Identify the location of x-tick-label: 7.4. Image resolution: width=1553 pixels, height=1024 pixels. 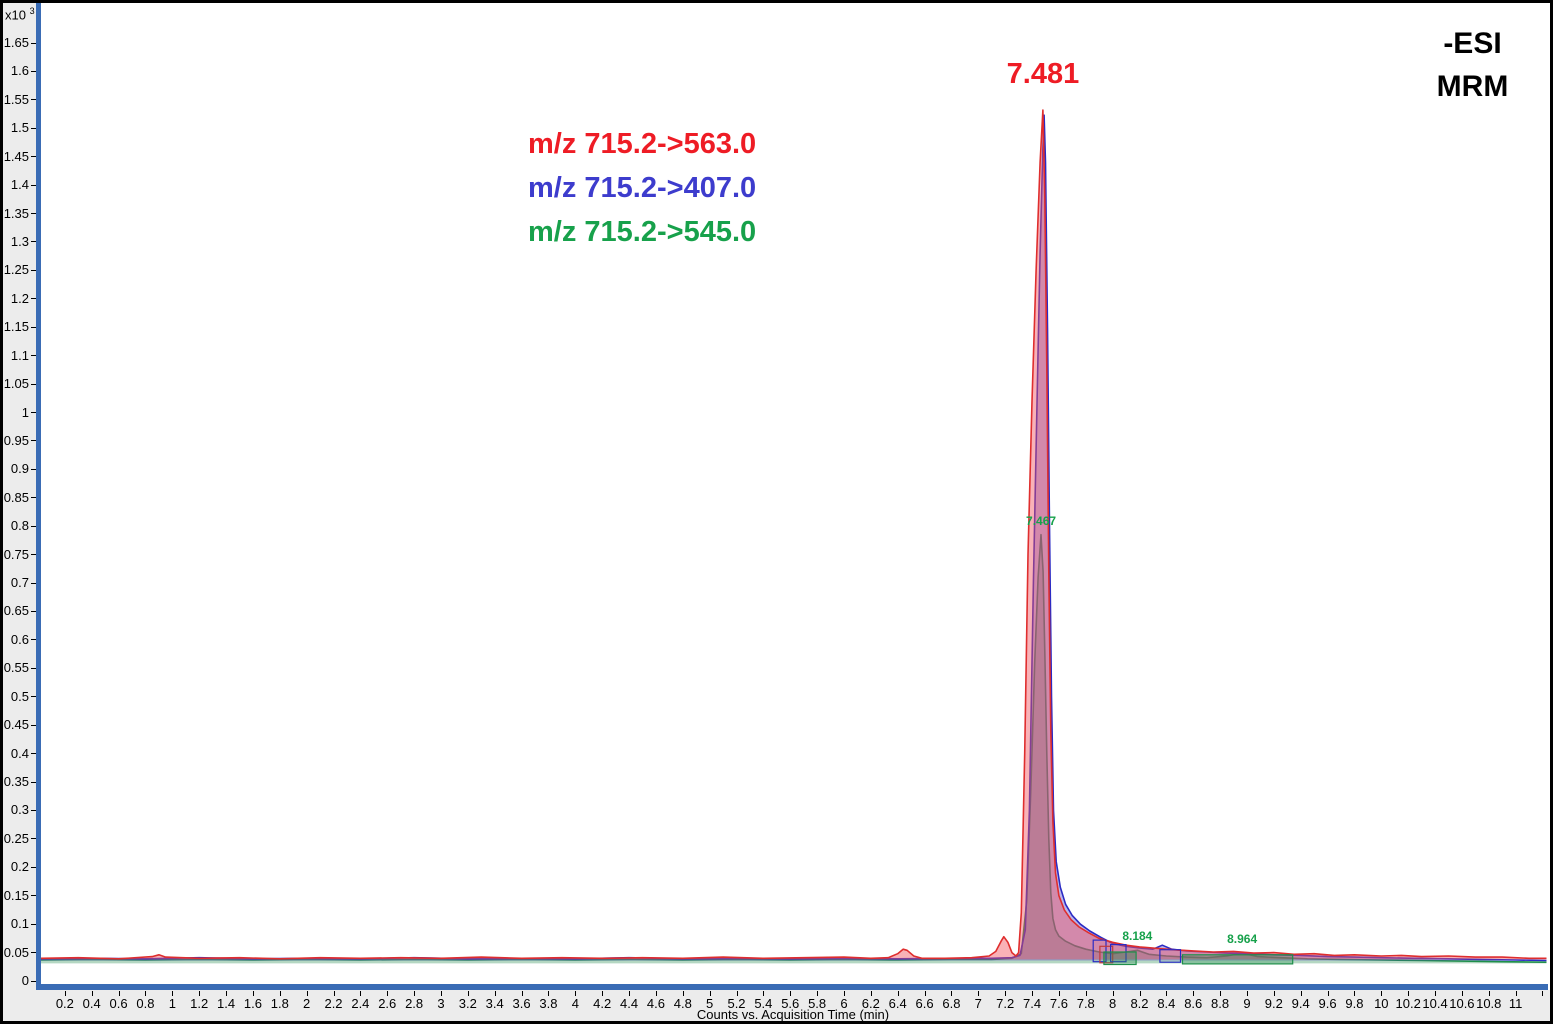
(1032, 1003).